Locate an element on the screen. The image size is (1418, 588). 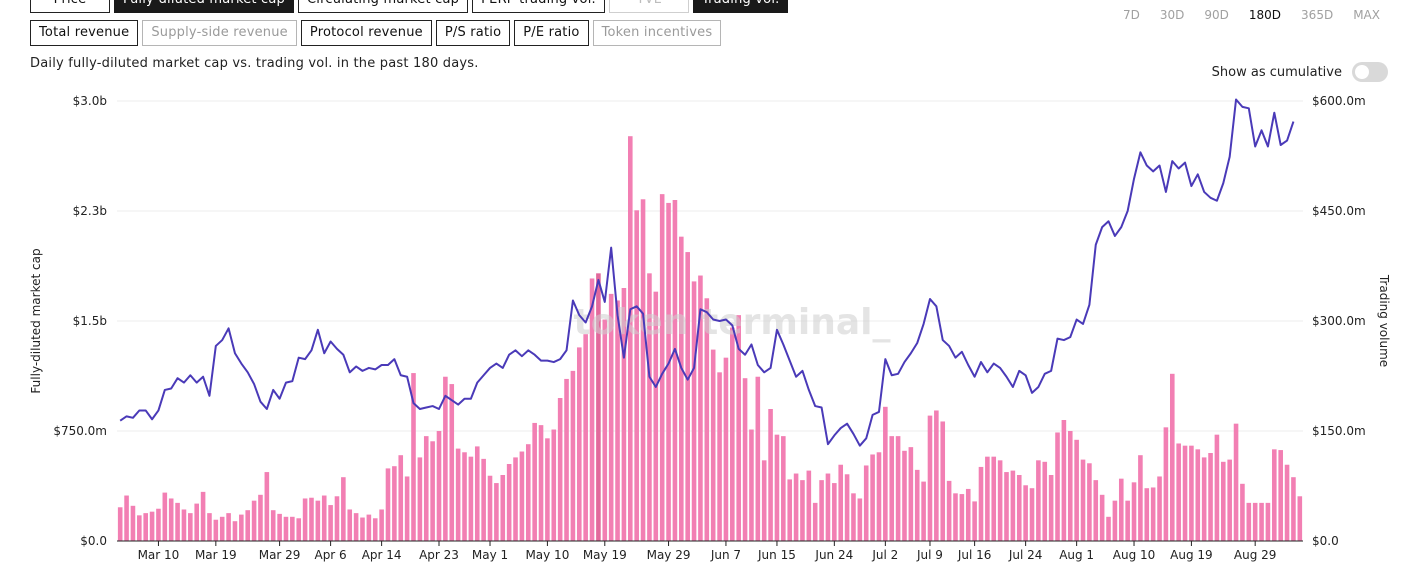
metric-tab-tvl: TVL is located at coordinates (648, 6).